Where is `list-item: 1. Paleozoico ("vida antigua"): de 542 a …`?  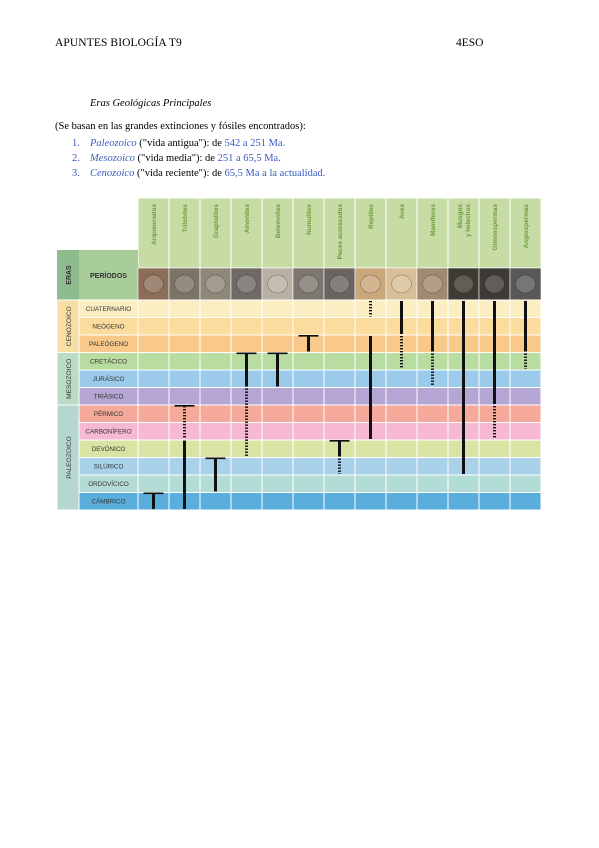
list-item: 1. Paleozoico ("vida antigua"): de 542 a … is located at coordinates (198, 143).